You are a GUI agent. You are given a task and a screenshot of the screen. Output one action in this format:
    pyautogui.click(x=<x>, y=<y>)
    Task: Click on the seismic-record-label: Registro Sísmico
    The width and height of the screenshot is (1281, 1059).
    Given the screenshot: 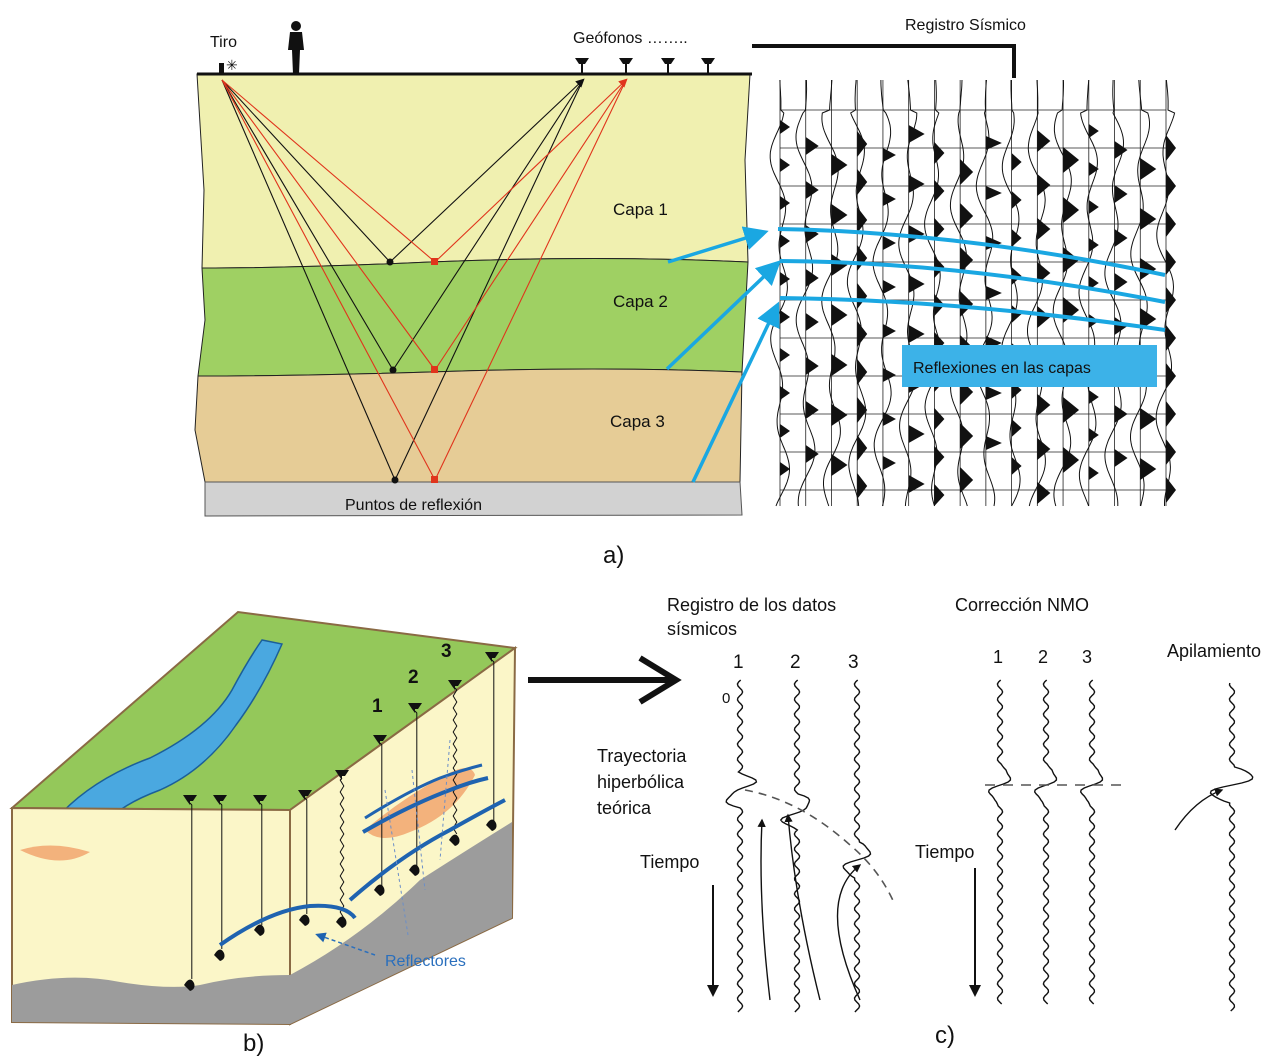 What is the action you would take?
    pyautogui.click(x=965, y=25)
    